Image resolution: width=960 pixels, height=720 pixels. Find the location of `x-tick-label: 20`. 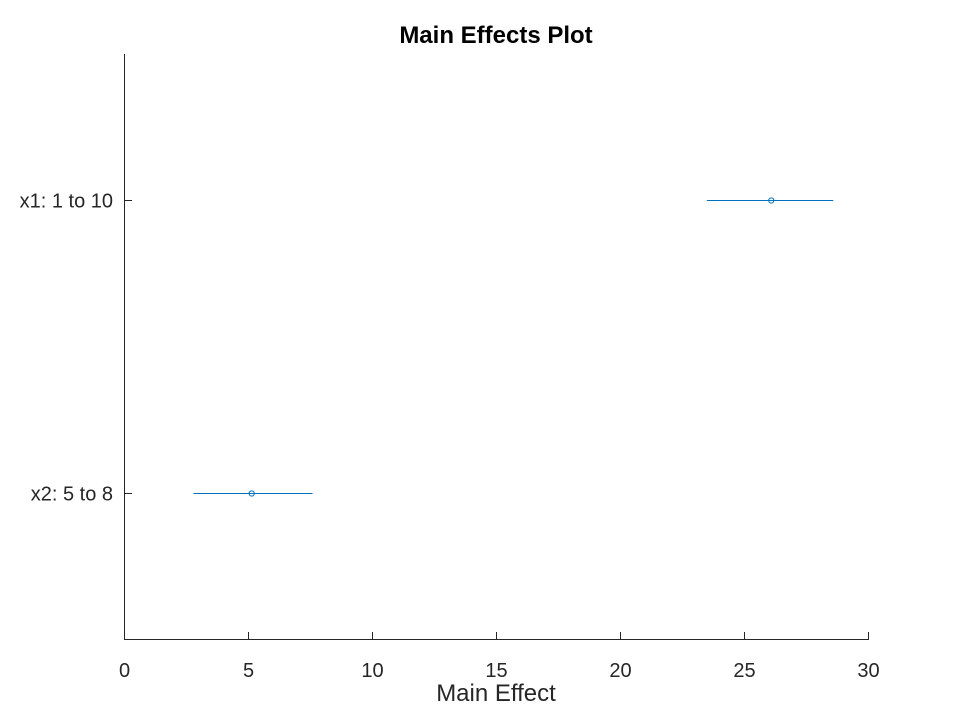

x-tick-label: 20 is located at coordinates (620, 671).